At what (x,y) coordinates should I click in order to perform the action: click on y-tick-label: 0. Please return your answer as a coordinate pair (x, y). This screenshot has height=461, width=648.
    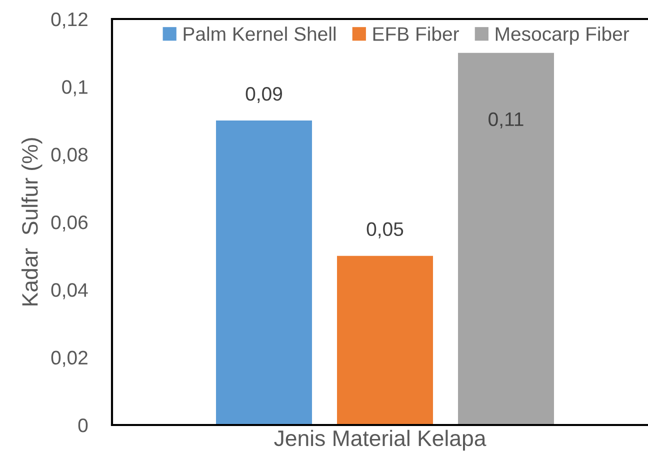
    Looking at the image, I should click on (83, 425).